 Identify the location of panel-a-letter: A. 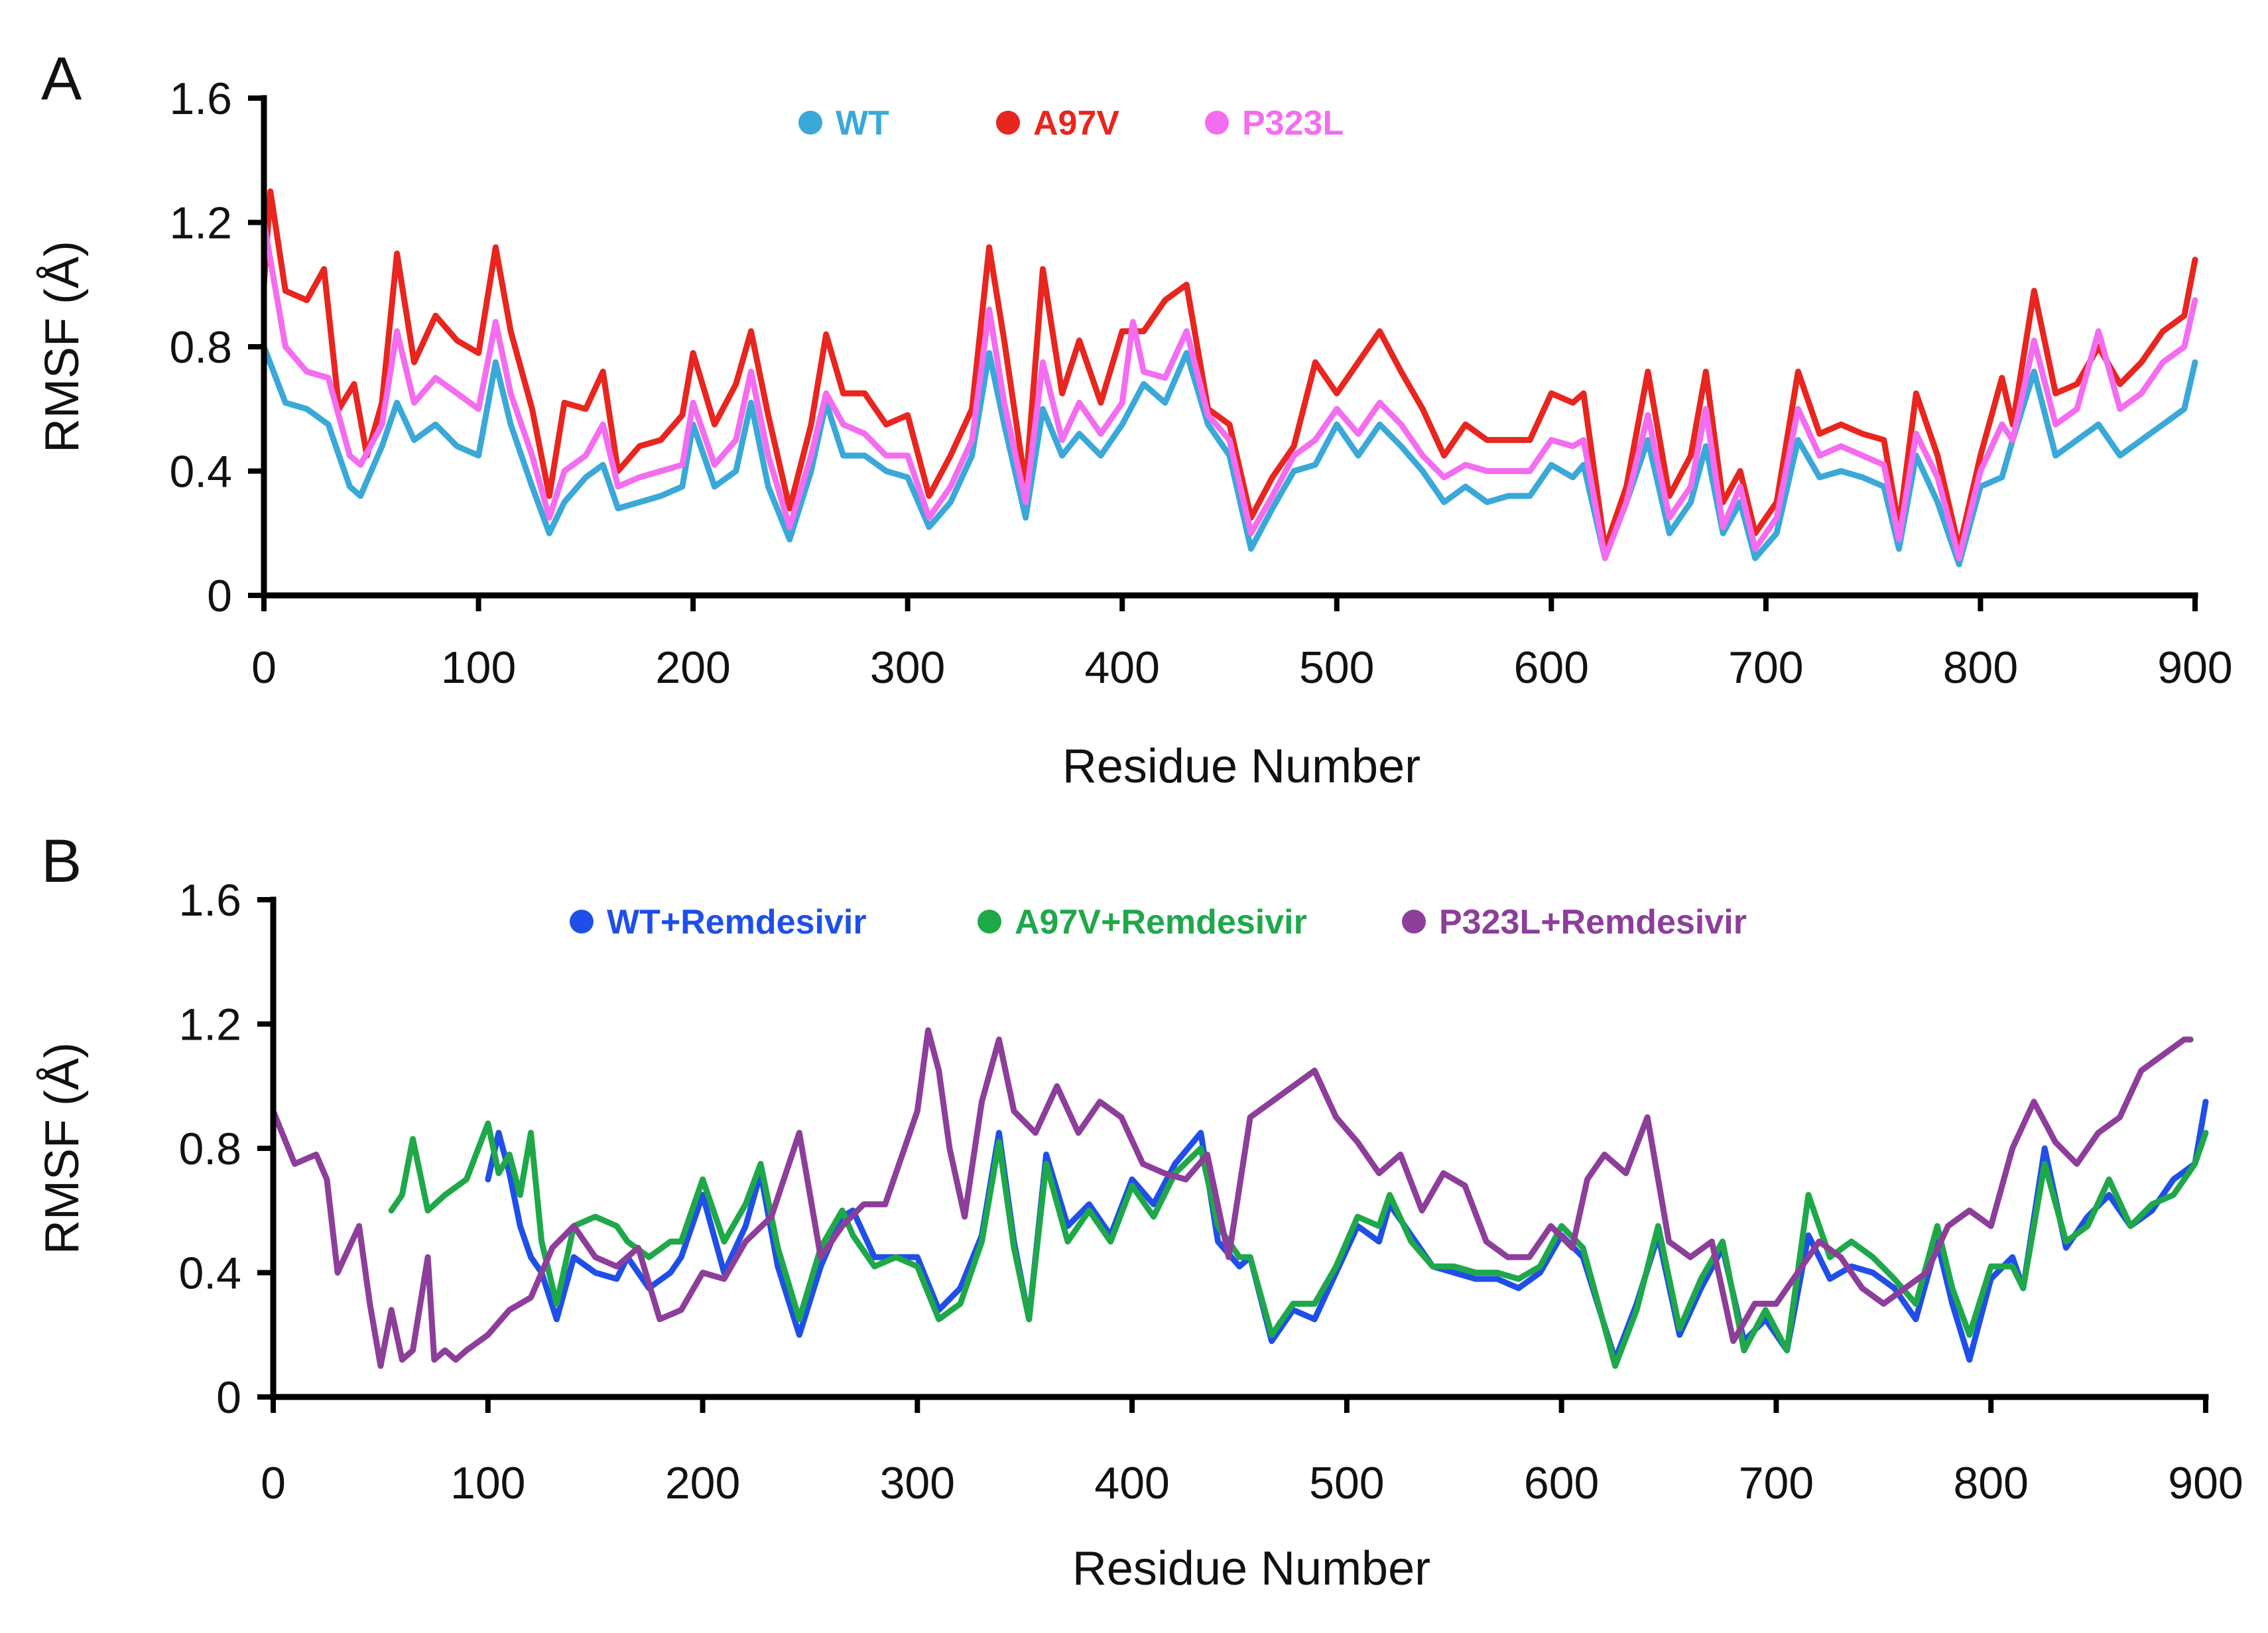
(61, 79).